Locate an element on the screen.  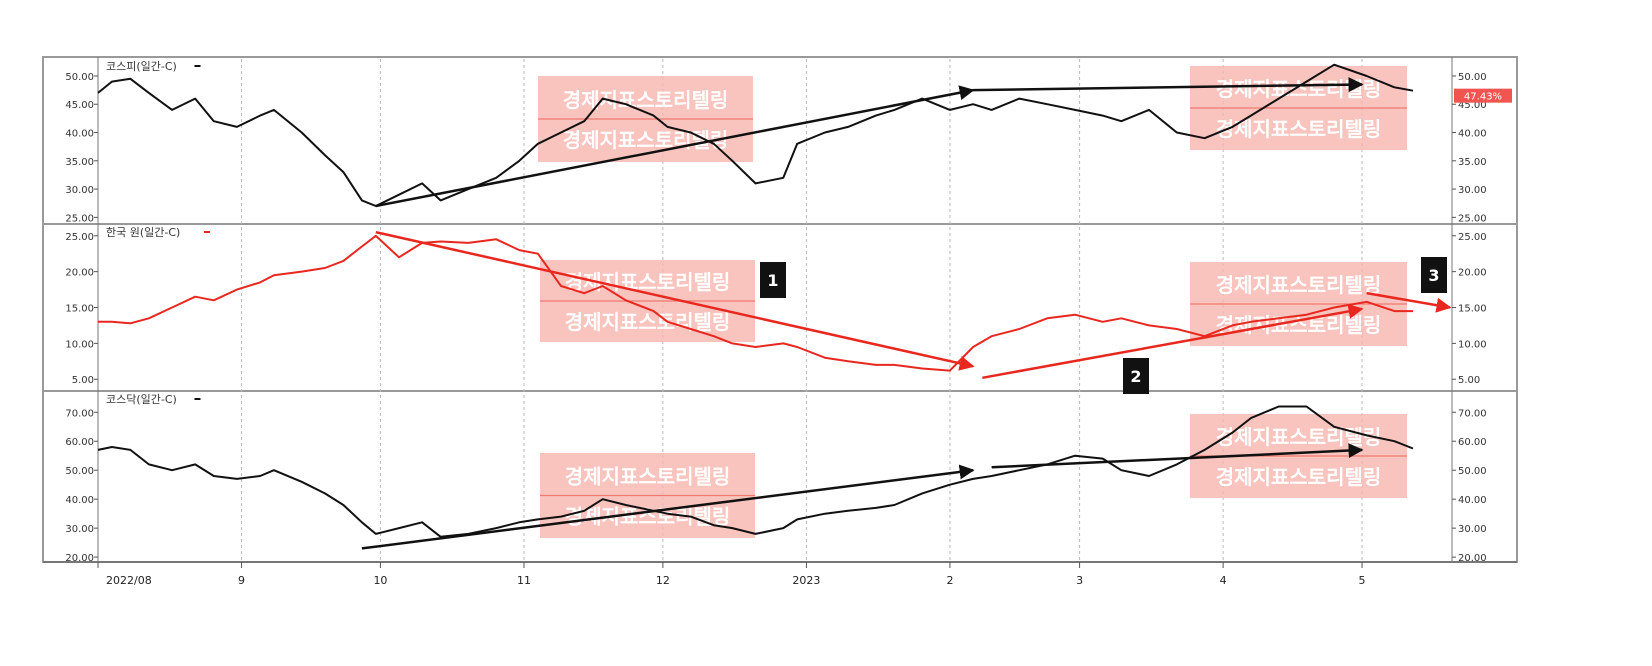
y-tick-label-left: 15.00 is located at coordinates (79, 309).